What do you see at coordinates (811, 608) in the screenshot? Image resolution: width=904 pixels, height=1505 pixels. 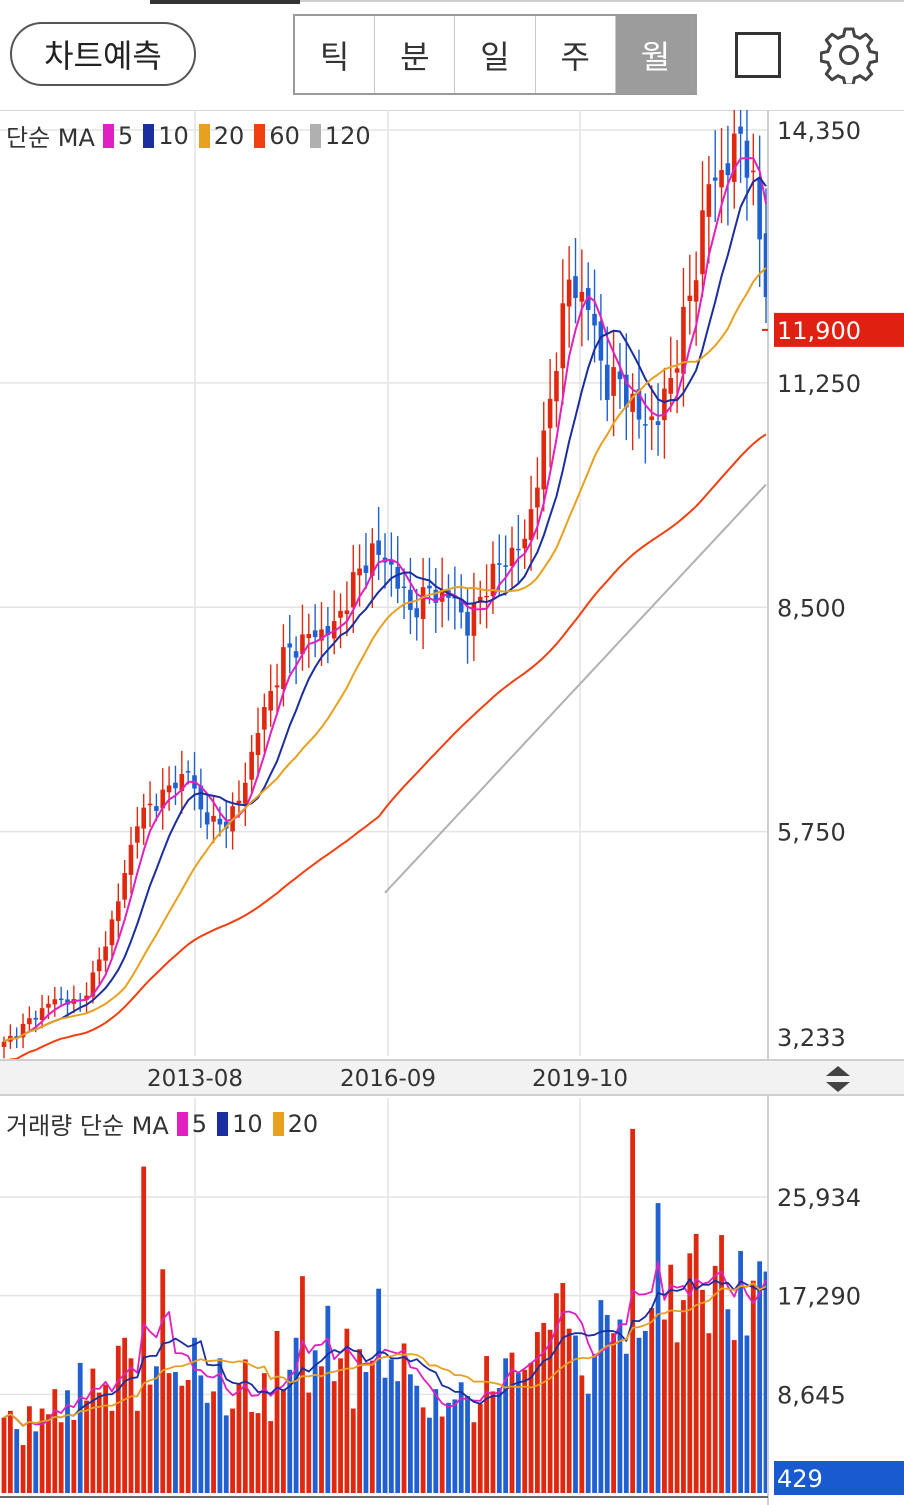 I see `price-tick-label: 8,500` at bounding box center [811, 608].